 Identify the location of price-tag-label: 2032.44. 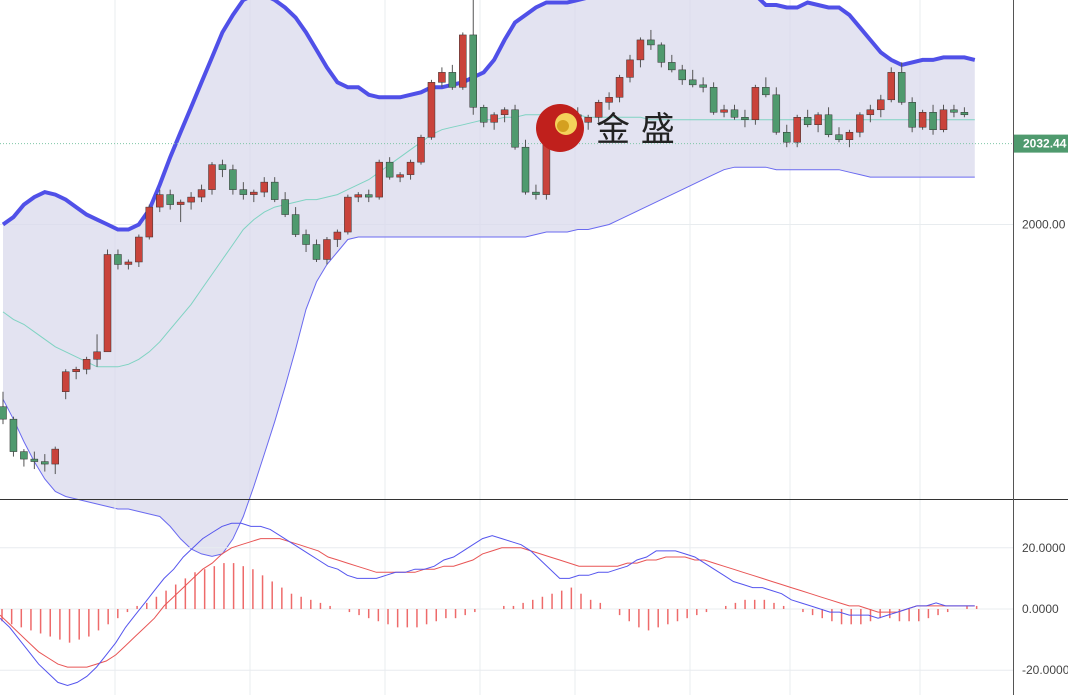
(1045, 144).